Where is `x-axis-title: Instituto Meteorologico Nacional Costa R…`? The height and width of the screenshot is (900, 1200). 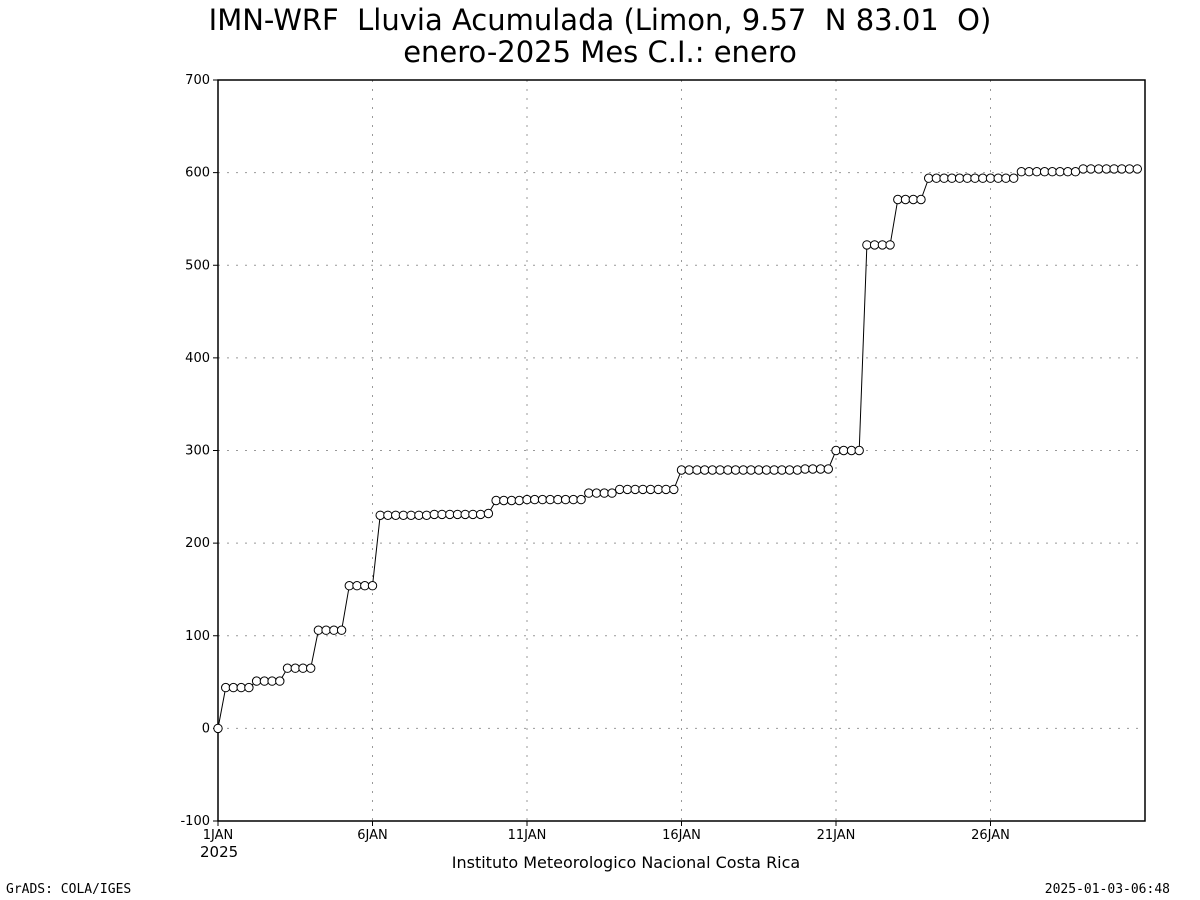
x-axis-title: Instituto Meteorologico Nacional Costa R… is located at coordinates (626, 862).